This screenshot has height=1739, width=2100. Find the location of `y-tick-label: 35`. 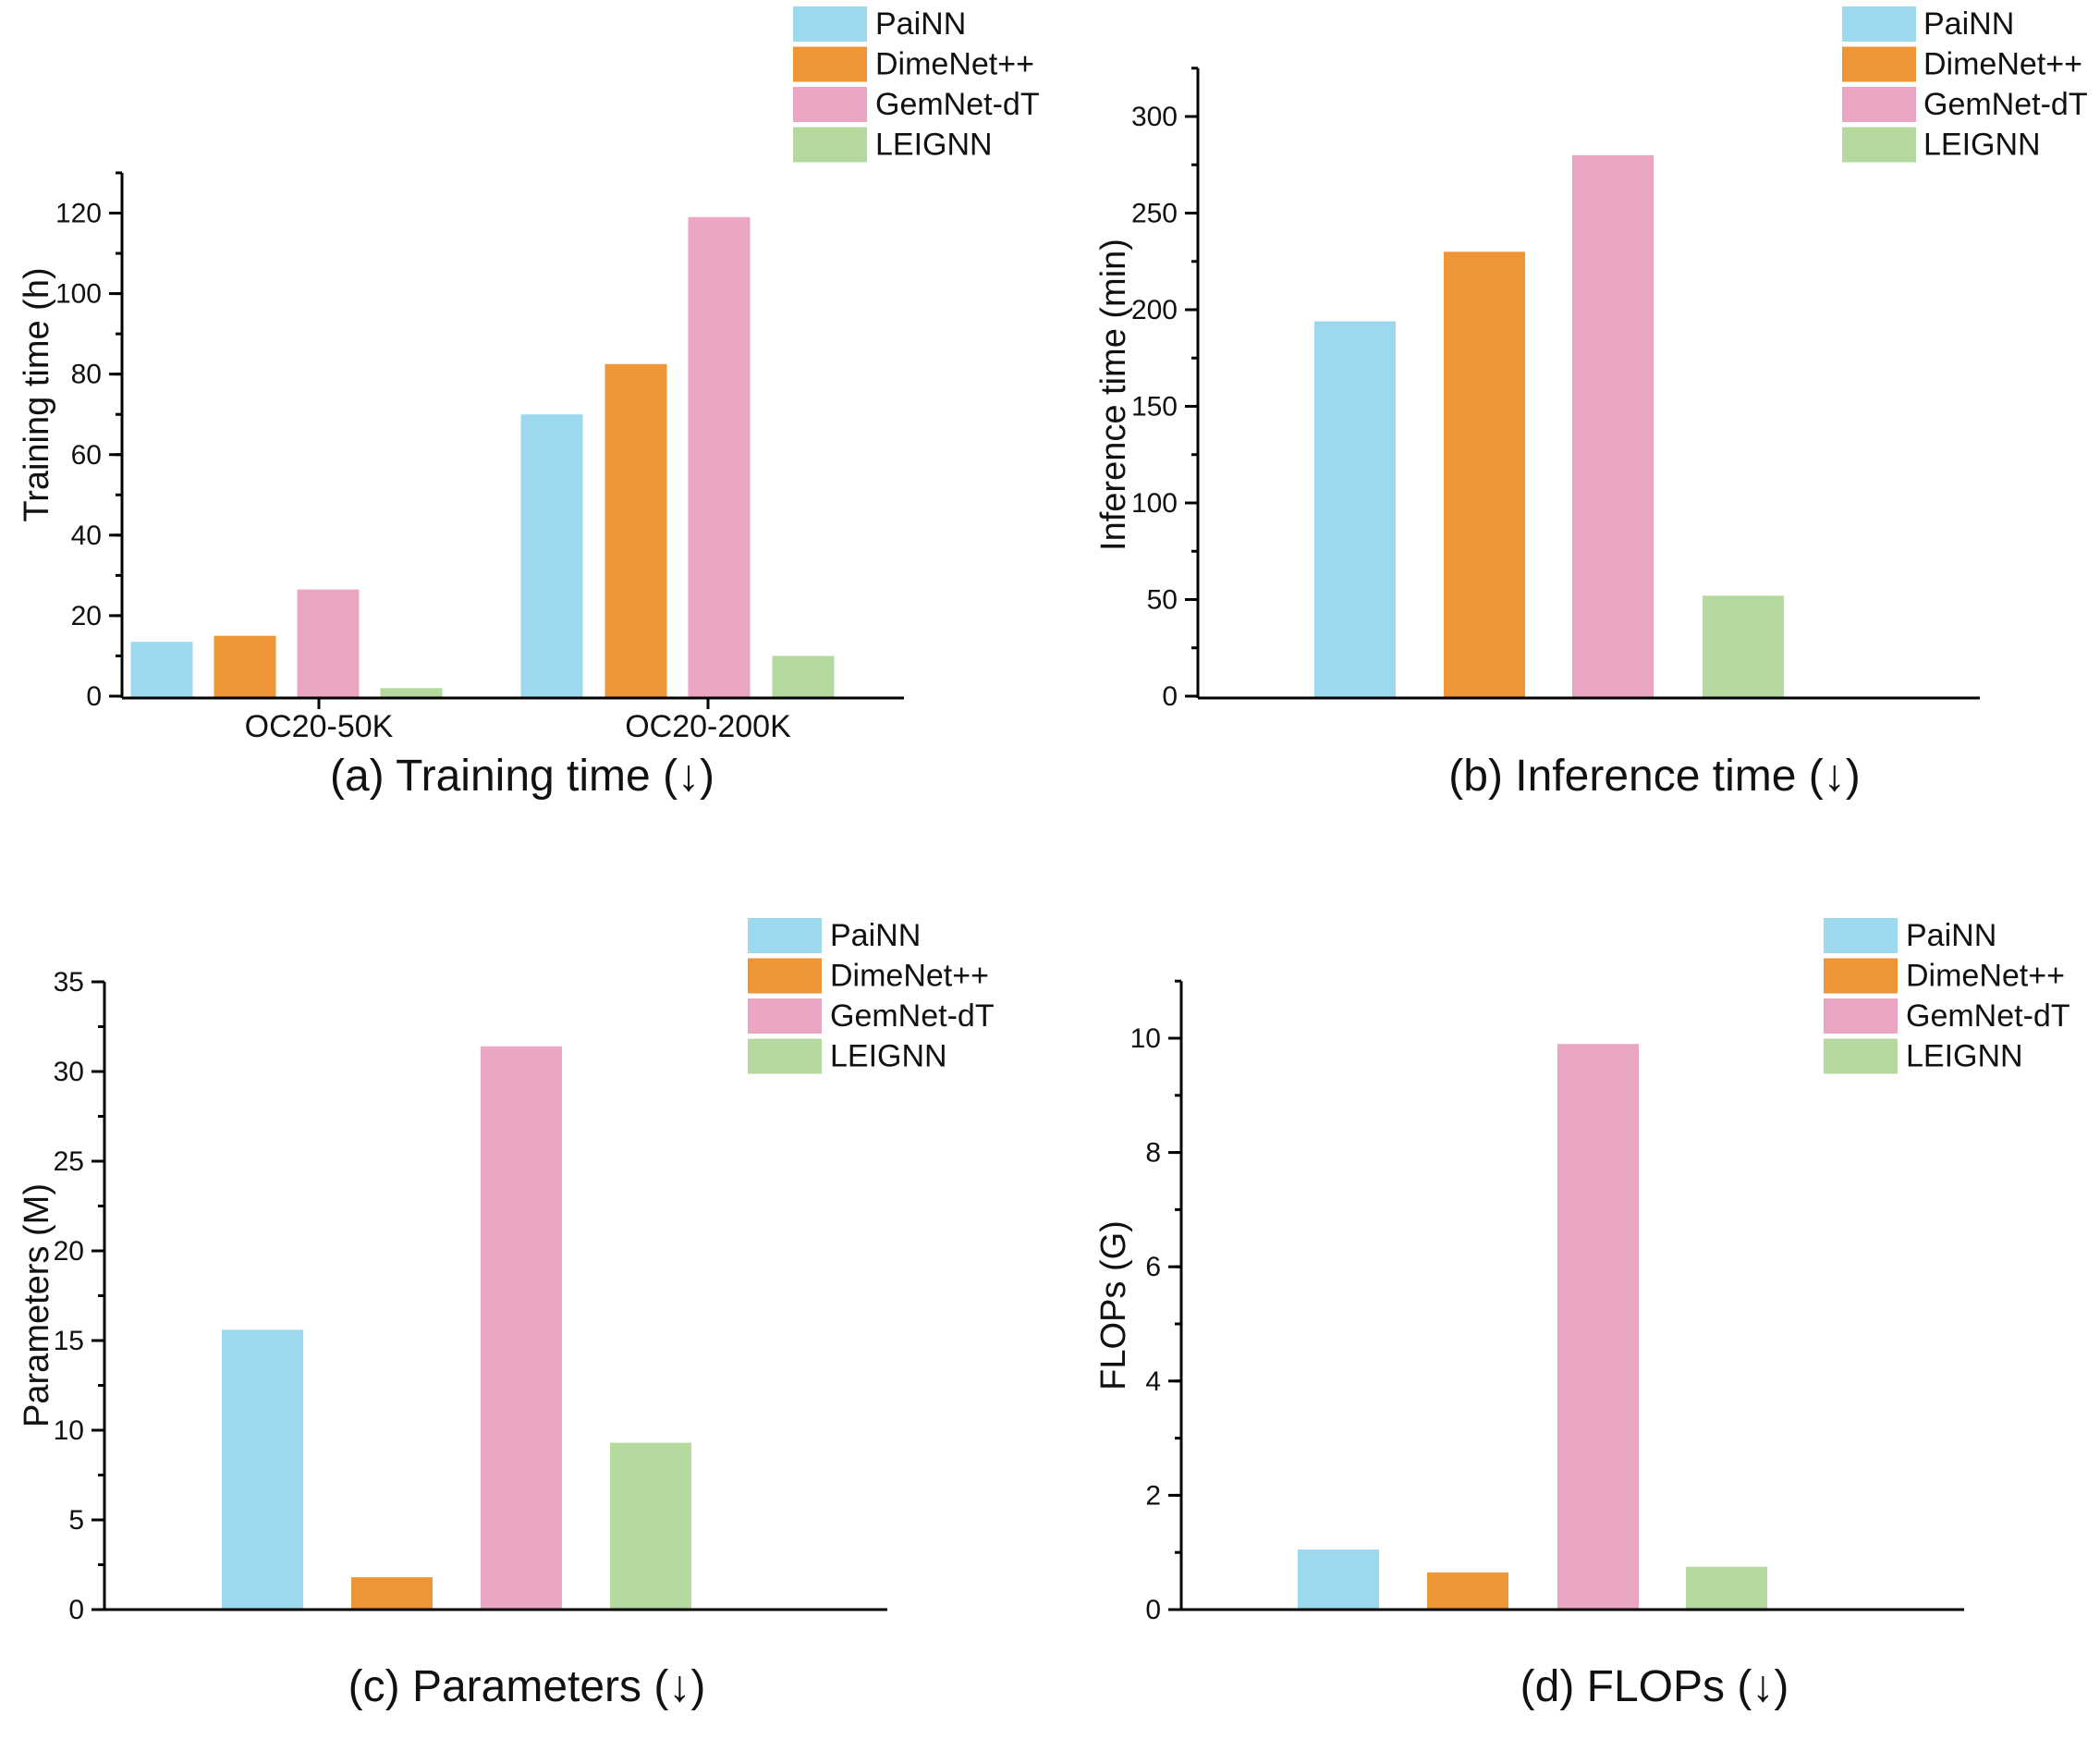

y-tick-label: 35 is located at coordinates (69, 982).